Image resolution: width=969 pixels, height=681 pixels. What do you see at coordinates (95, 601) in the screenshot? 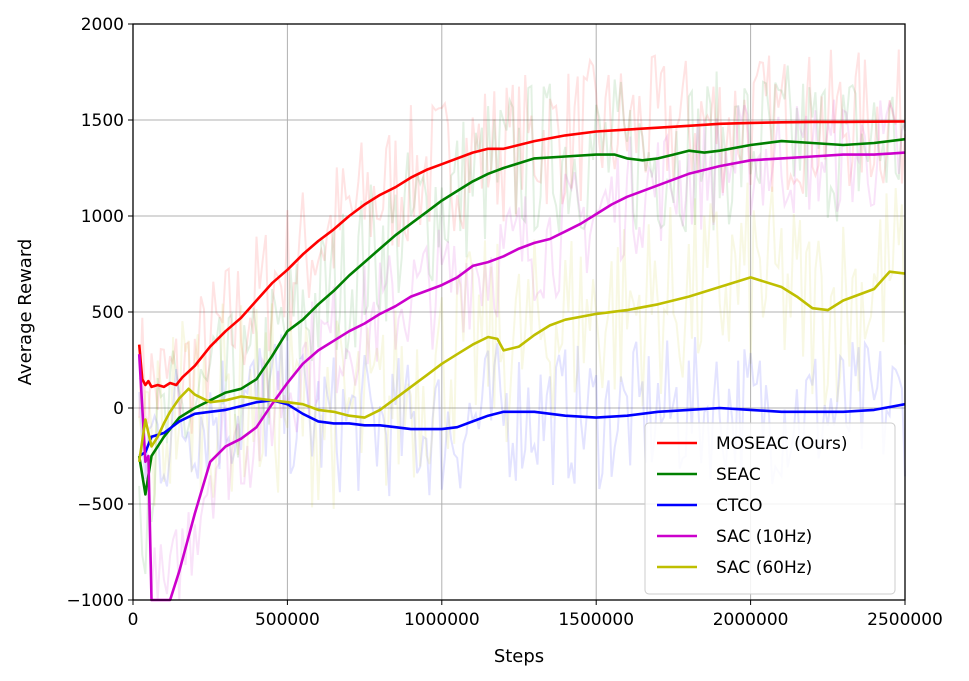
I see `y-tick-label: −1000` at bounding box center [95, 601].